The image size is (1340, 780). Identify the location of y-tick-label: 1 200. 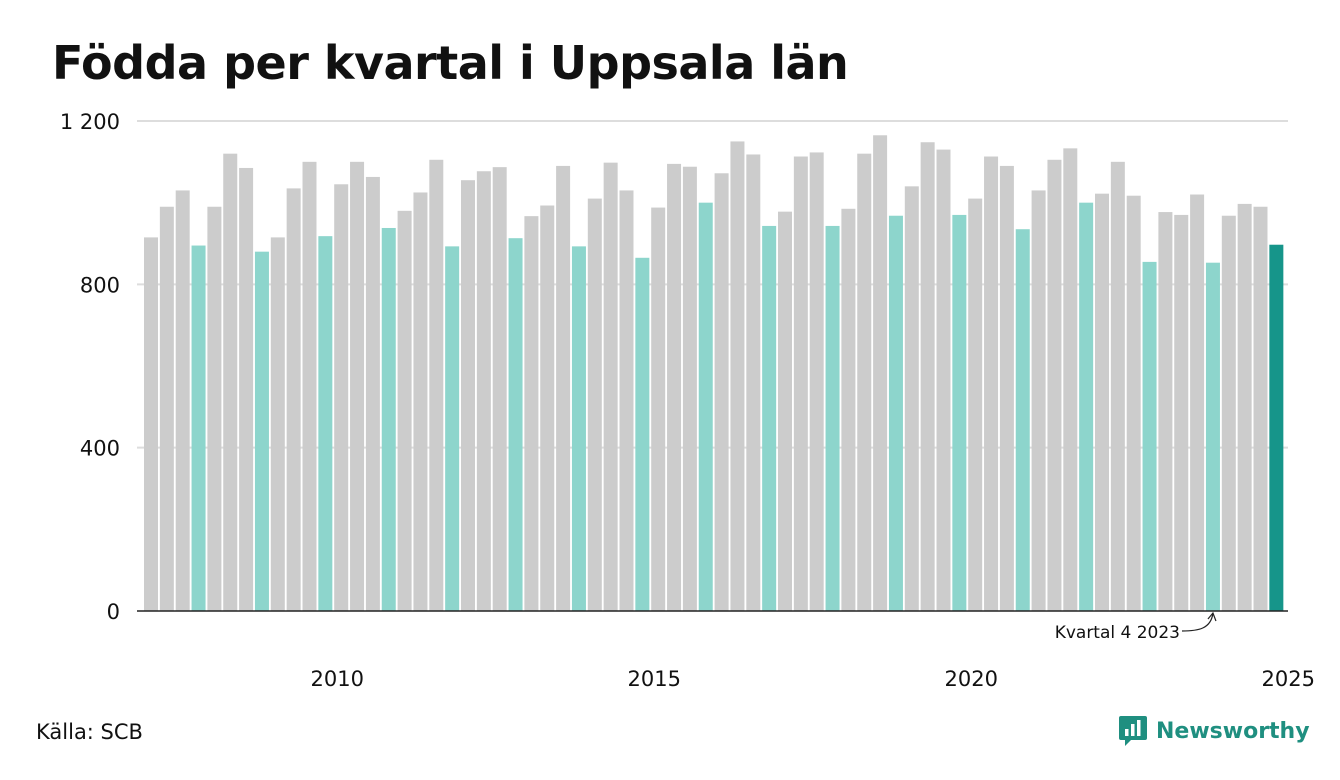
(90, 122).